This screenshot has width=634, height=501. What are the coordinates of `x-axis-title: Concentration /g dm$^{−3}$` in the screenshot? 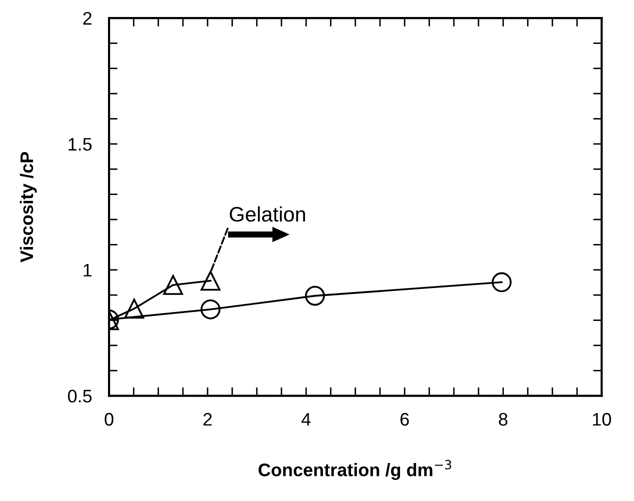 It's located at (355, 470).